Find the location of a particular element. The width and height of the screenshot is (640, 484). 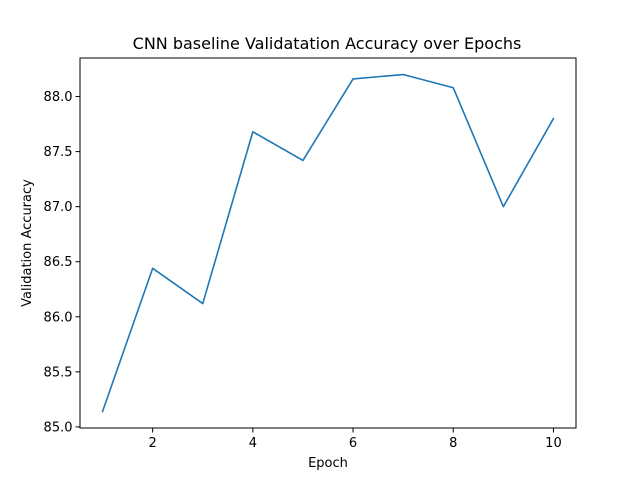

x-axis-label: Epoch is located at coordinates (328, 463).